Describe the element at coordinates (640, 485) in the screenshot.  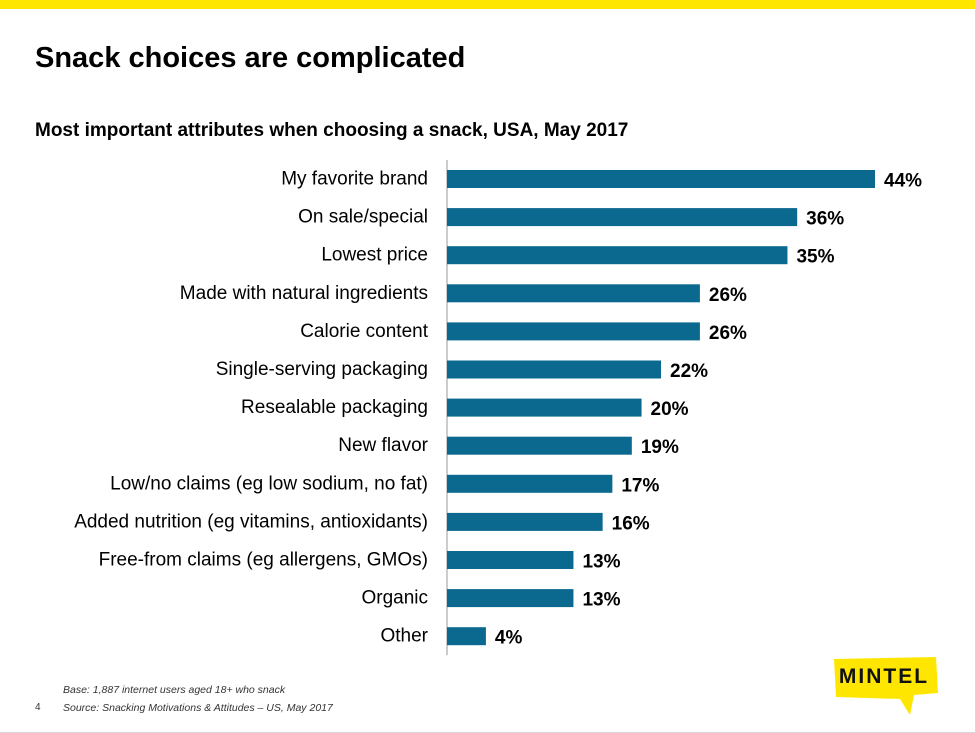
I see `value-label-8: 17%` at that location.